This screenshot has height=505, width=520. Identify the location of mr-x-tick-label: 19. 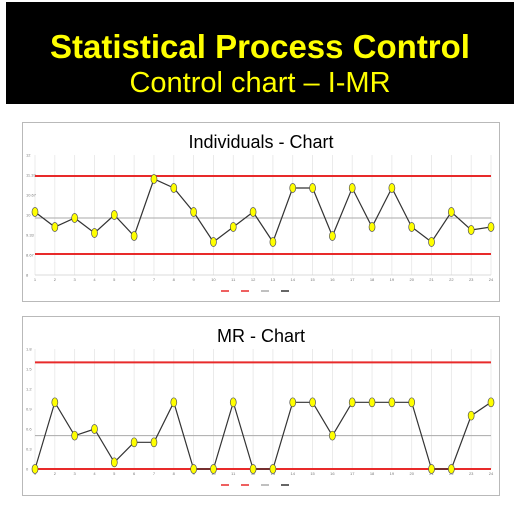
(392, 473).